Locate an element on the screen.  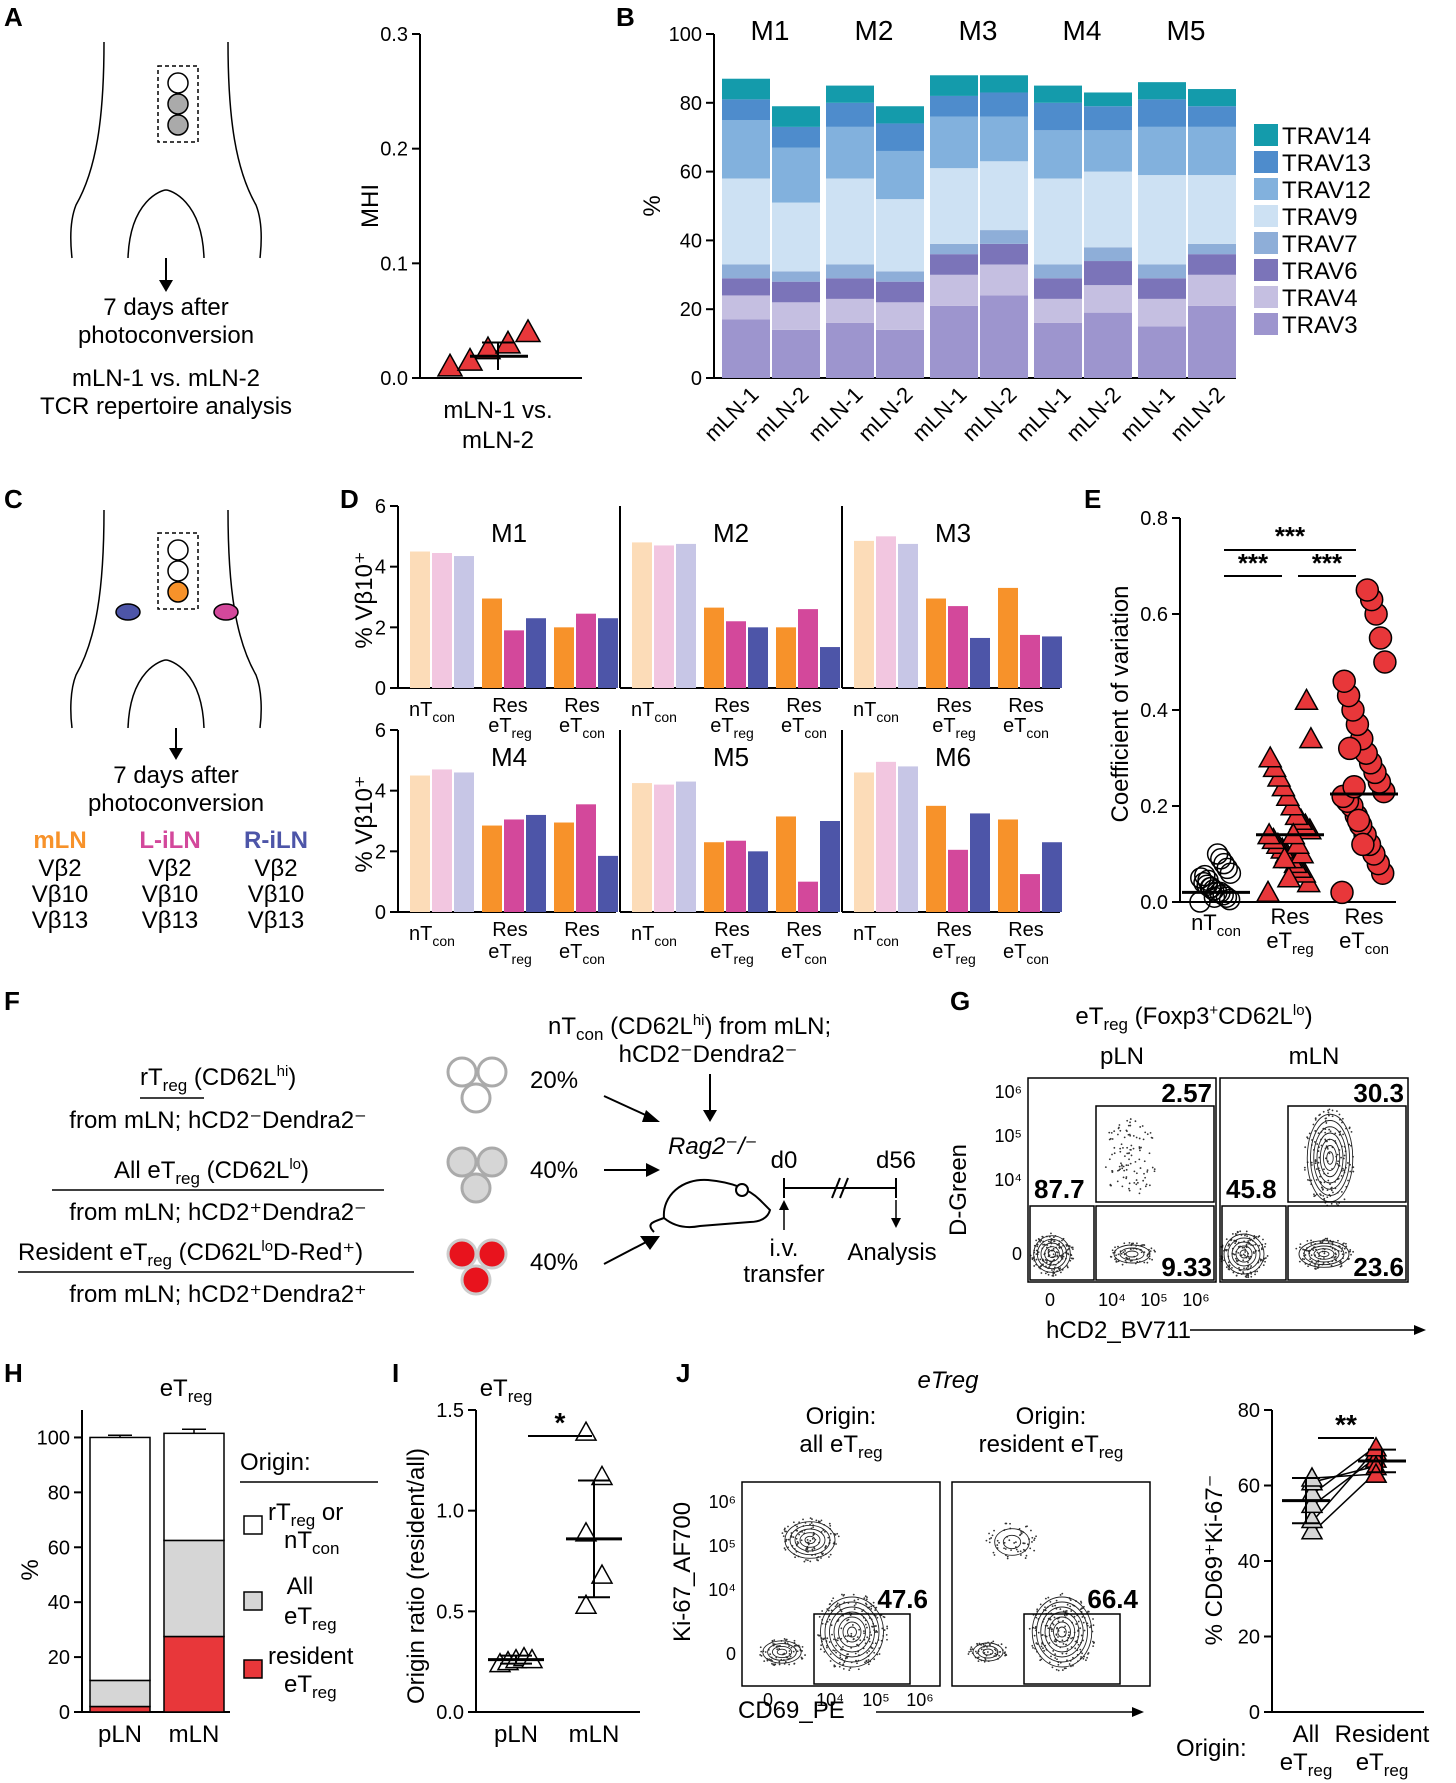
mouse-ear is located at coordinates (742, 1190).